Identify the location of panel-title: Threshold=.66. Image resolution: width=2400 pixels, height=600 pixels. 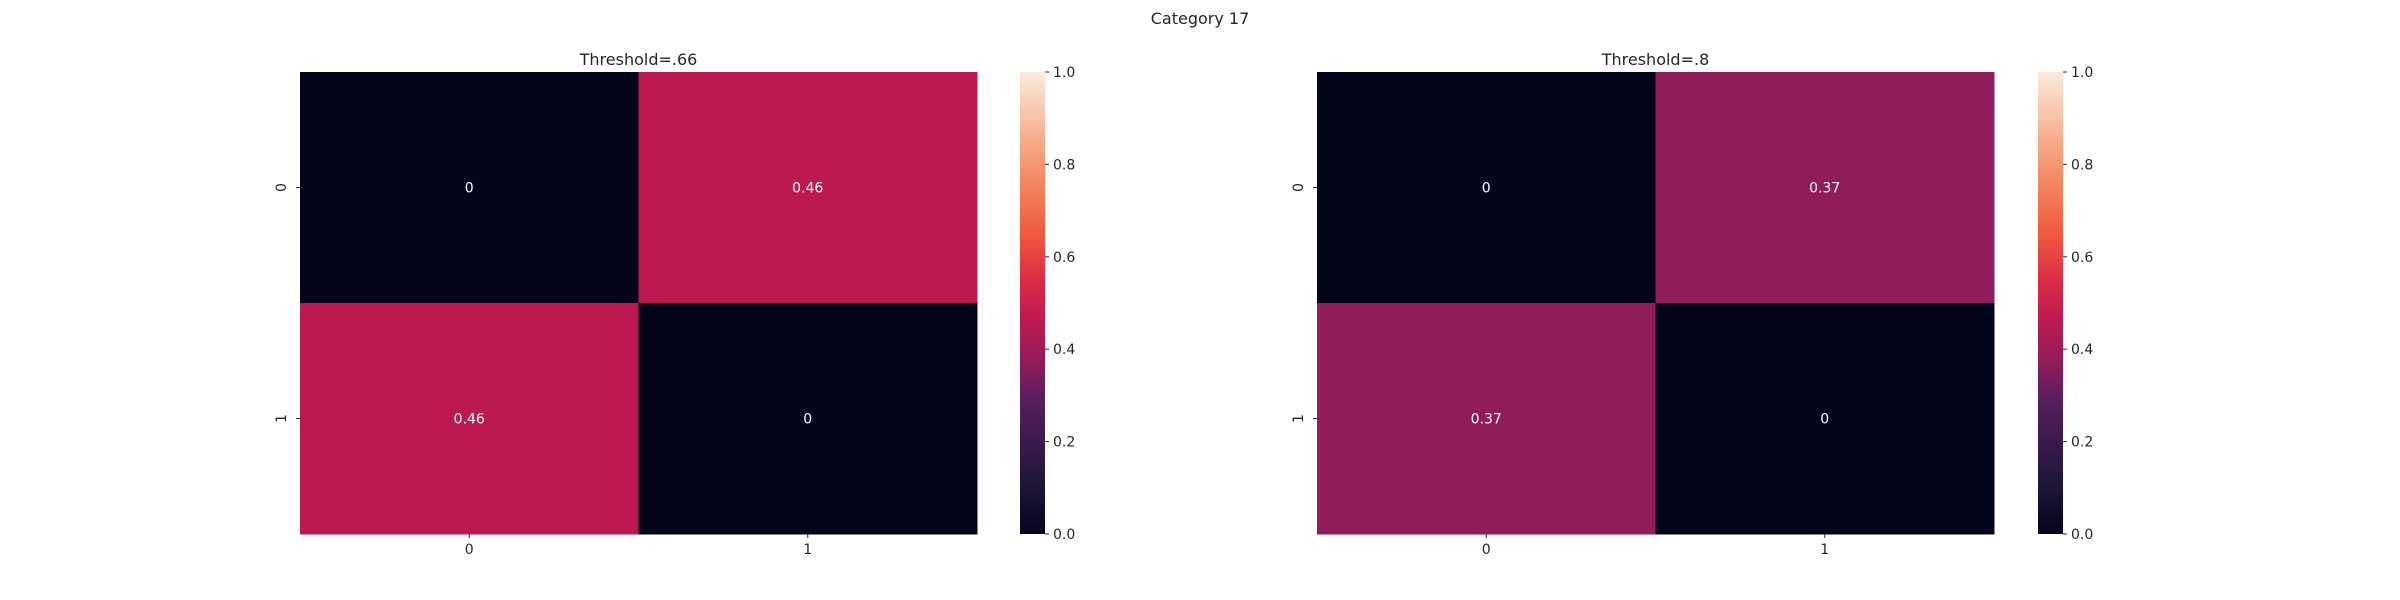
(638, 59).